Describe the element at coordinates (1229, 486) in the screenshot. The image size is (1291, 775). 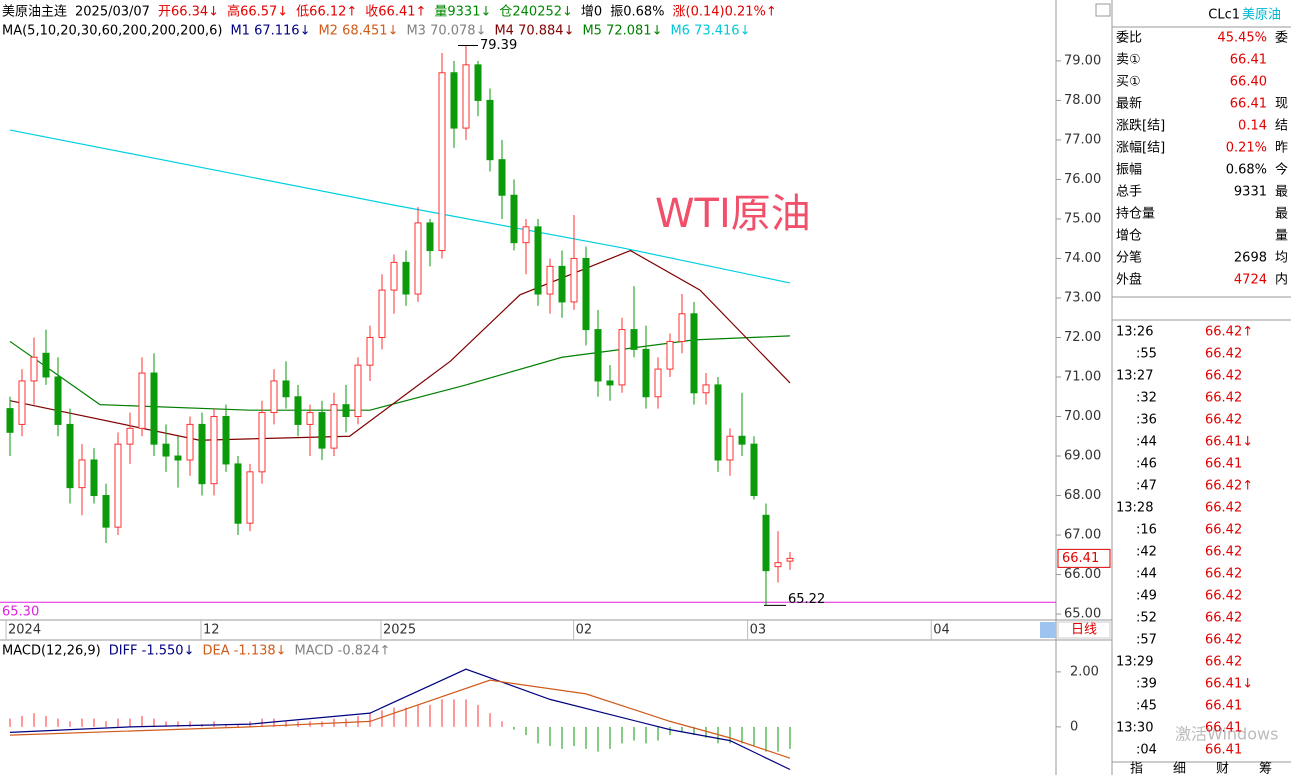
I see `tick-price: 66.42↑` at that location.